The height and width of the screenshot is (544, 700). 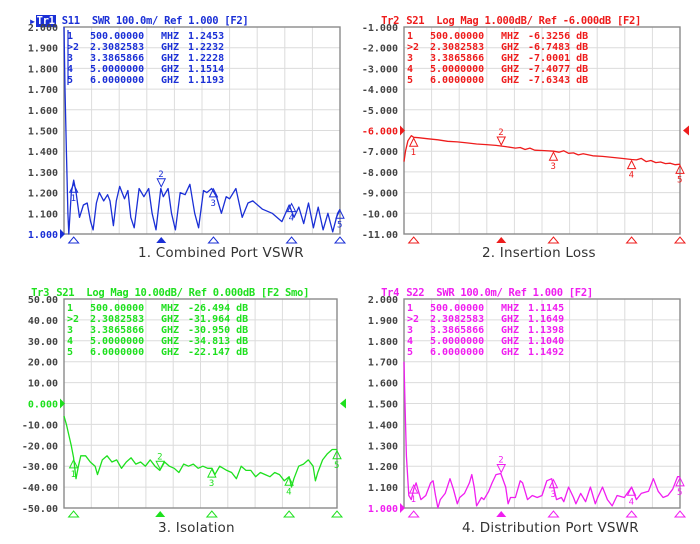 I want to click on y-tick-label: 50.00, so click(x=43, y=300).